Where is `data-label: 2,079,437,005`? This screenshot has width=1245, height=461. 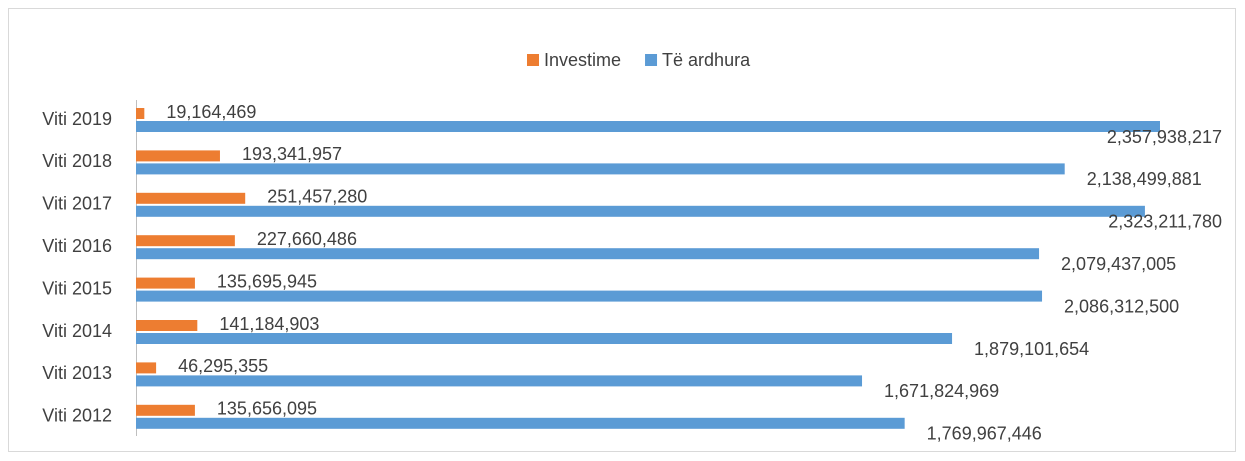 data-label: 2,079,437,005 is located at coordinates (1118, 264).